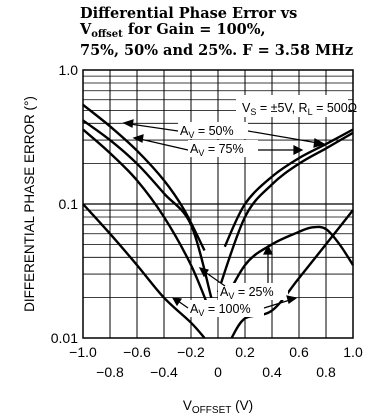  I want to click on x-axis-title: VOFFSET (V), so click(218, 407).